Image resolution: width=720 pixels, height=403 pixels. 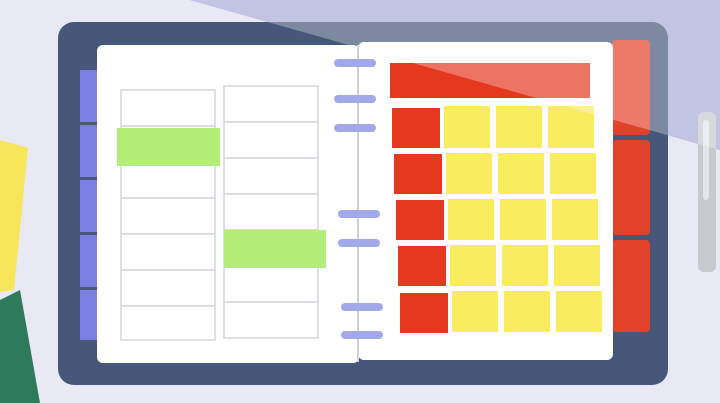 I want to click on sticky-note, so click(x=14, y=216).